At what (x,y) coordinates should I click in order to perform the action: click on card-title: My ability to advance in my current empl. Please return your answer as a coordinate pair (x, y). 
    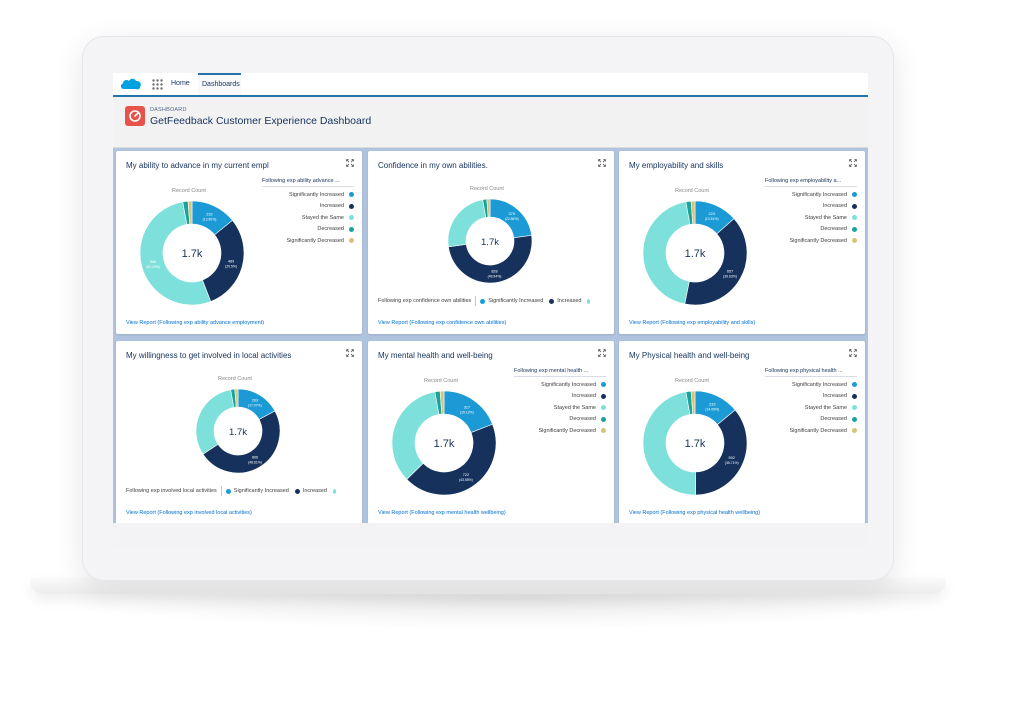
    Looking at the image, I should click on (197, 165).